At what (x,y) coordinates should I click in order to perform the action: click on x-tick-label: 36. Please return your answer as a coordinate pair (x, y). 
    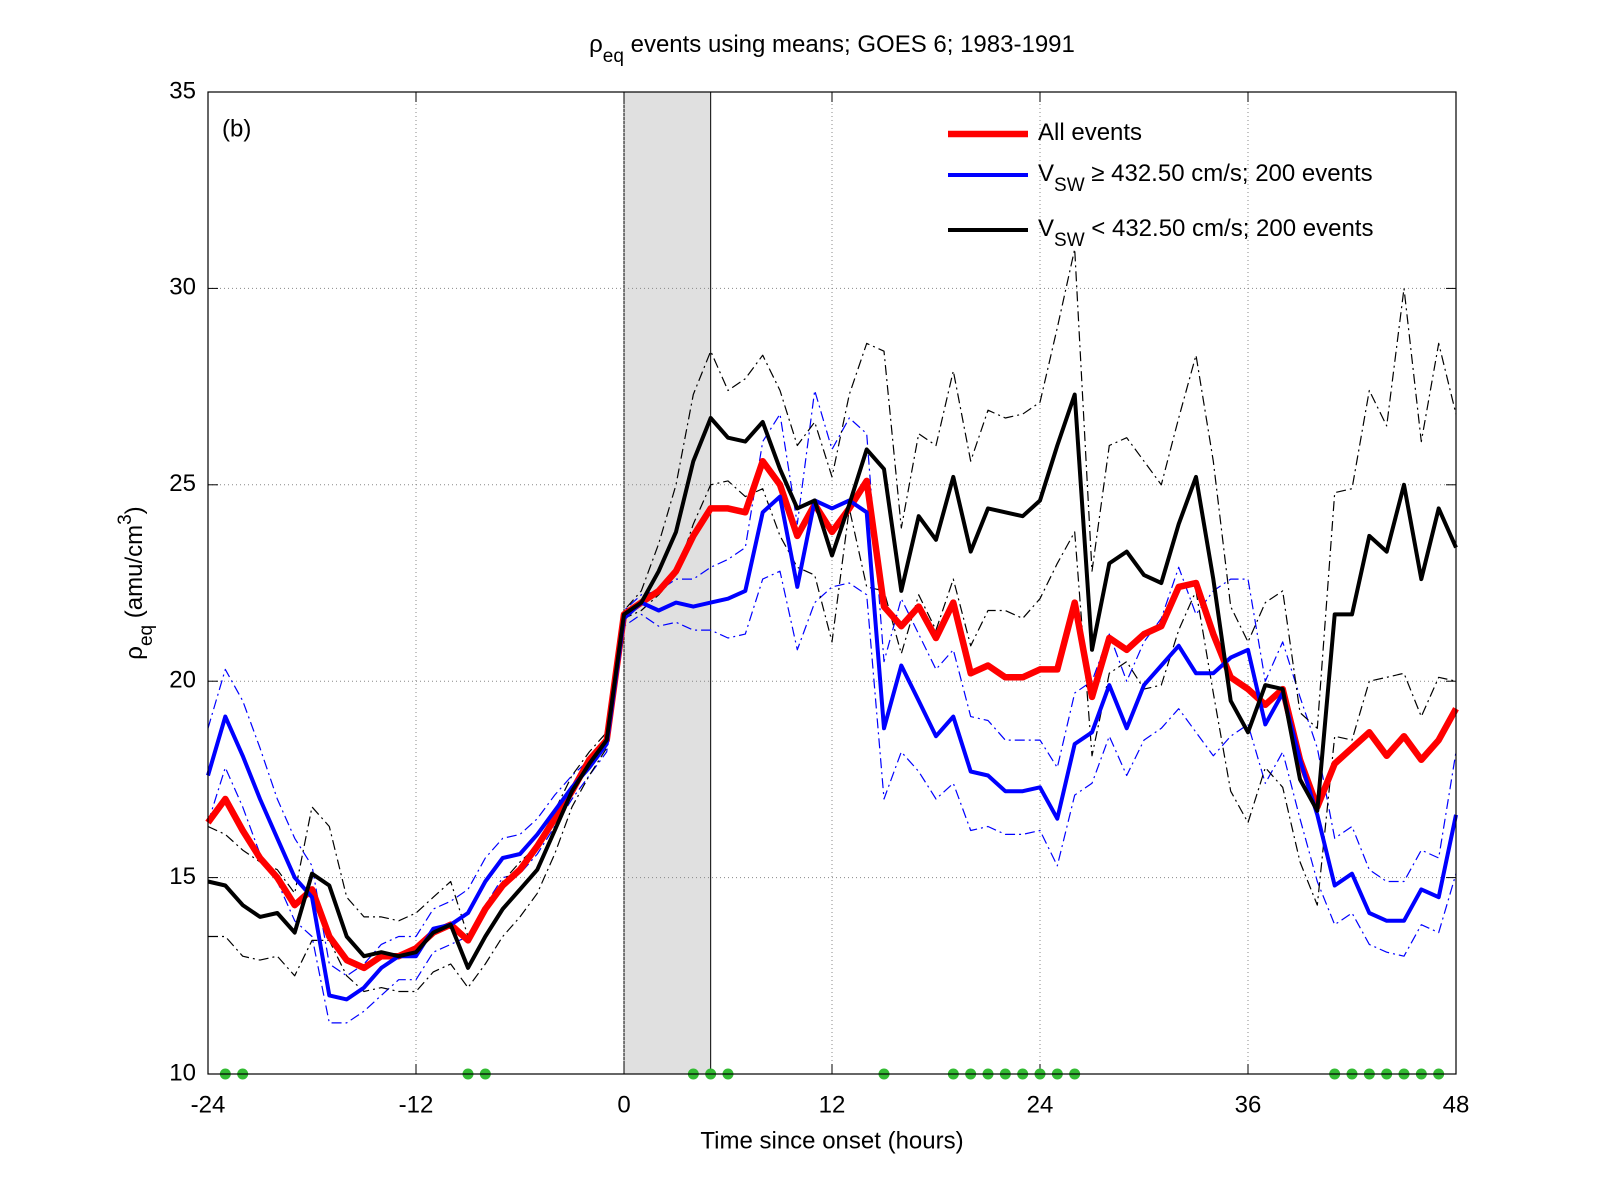
    Looking at the image, I should click on (1248, 1104).